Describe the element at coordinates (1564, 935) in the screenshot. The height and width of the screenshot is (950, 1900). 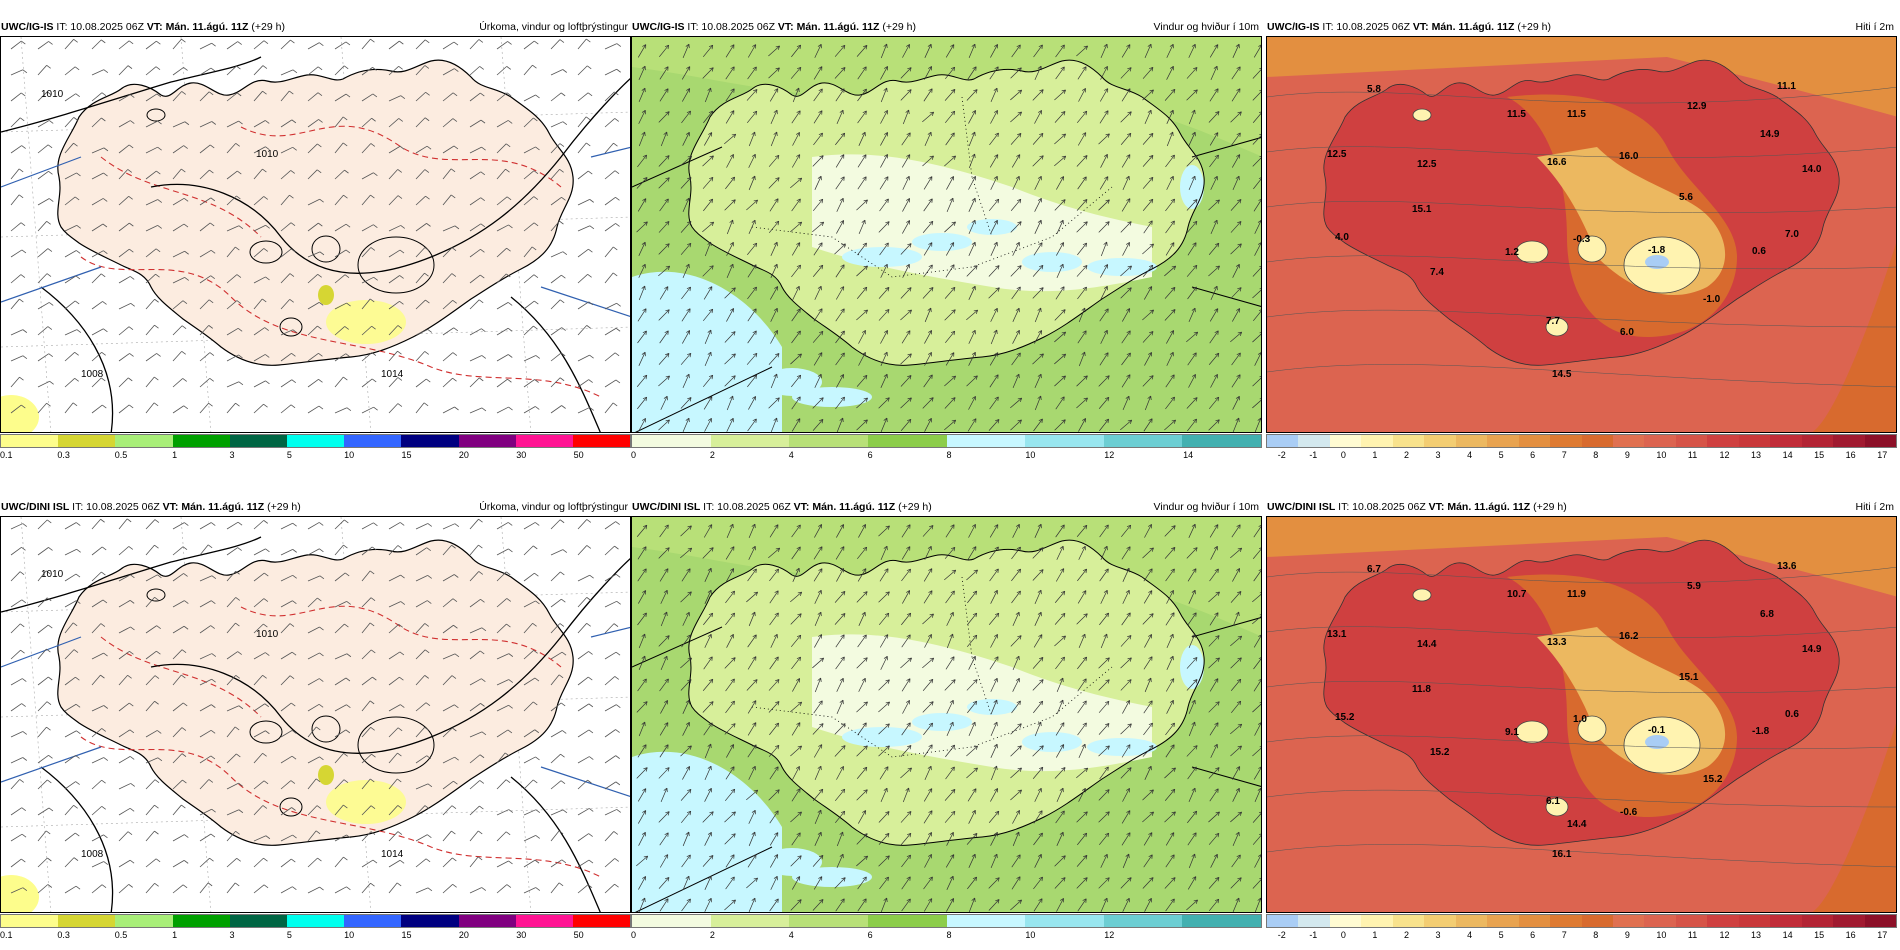
I see `colorbar-tick-label: 7` at that location.